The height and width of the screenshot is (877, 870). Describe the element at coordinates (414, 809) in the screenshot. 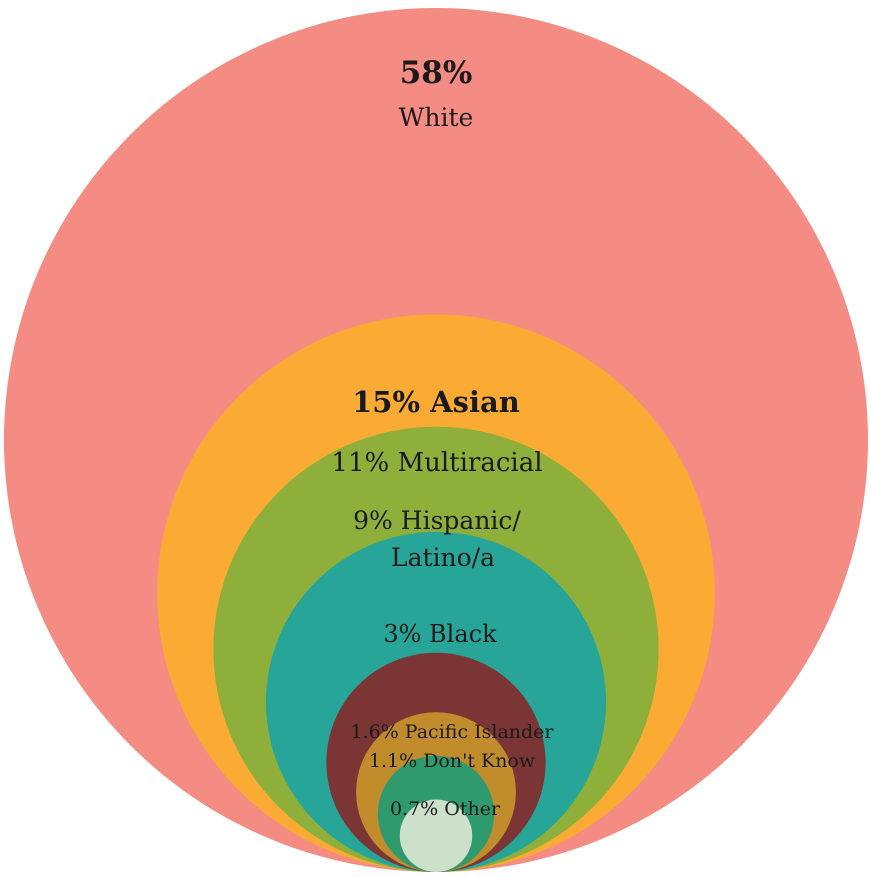

I see `label-other-value: 0.7%` at that location.